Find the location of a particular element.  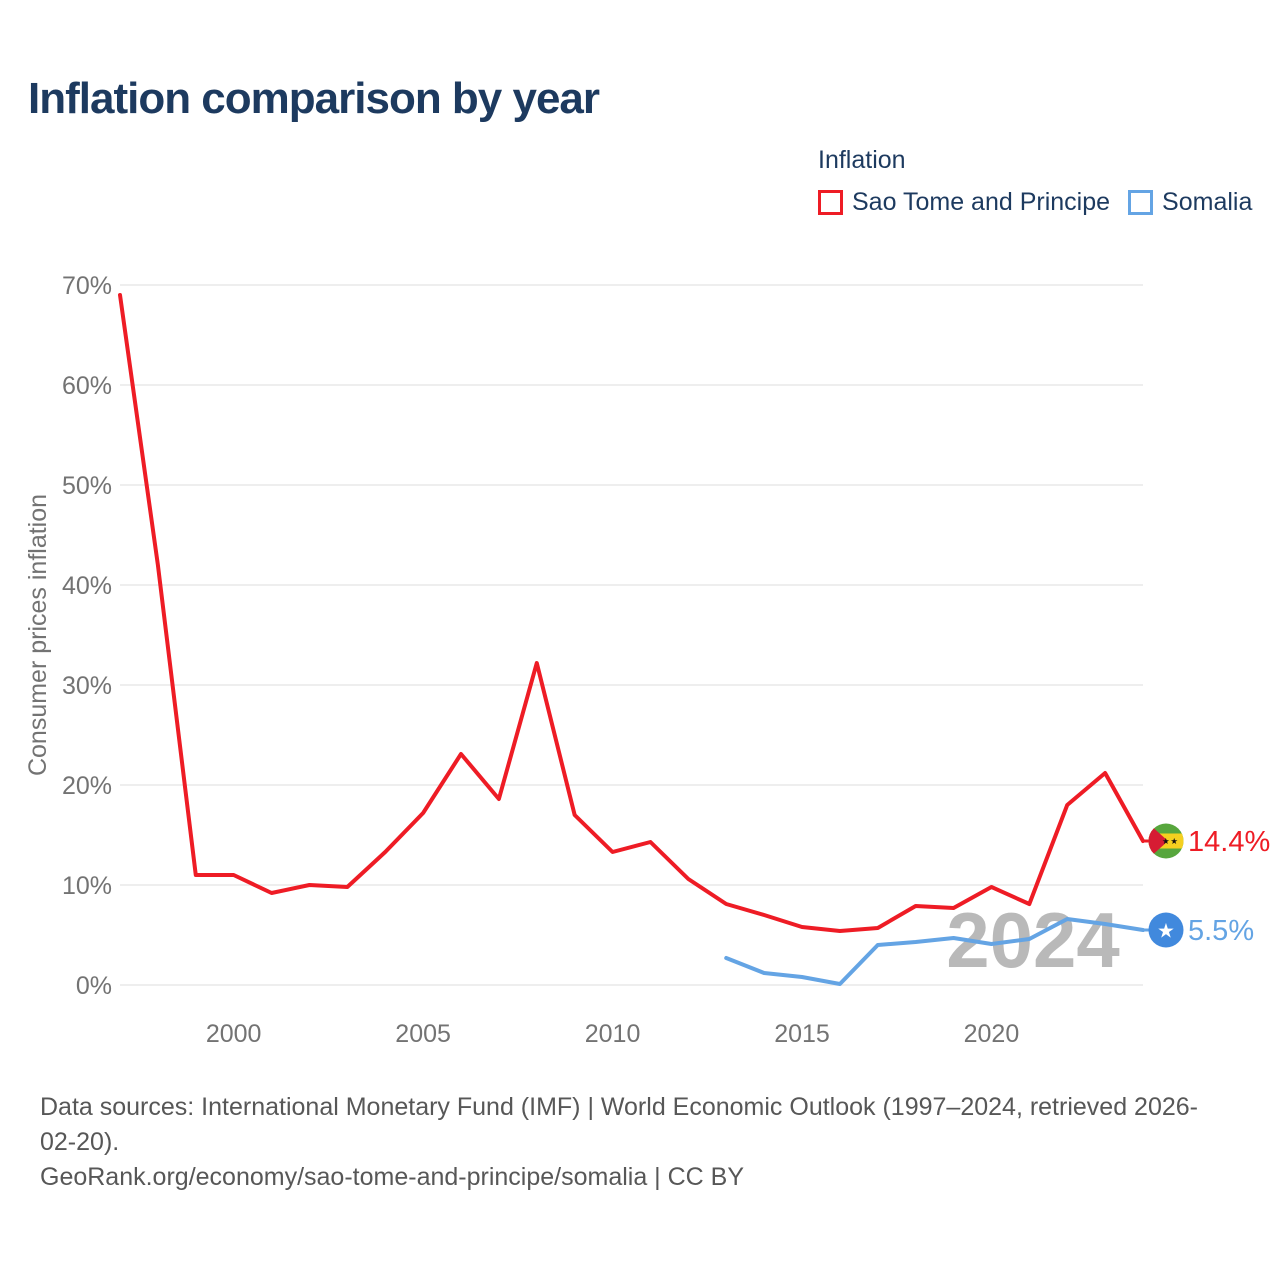

footer-data-sources-line2: 02-20). is located at coordinates (80, 1142).